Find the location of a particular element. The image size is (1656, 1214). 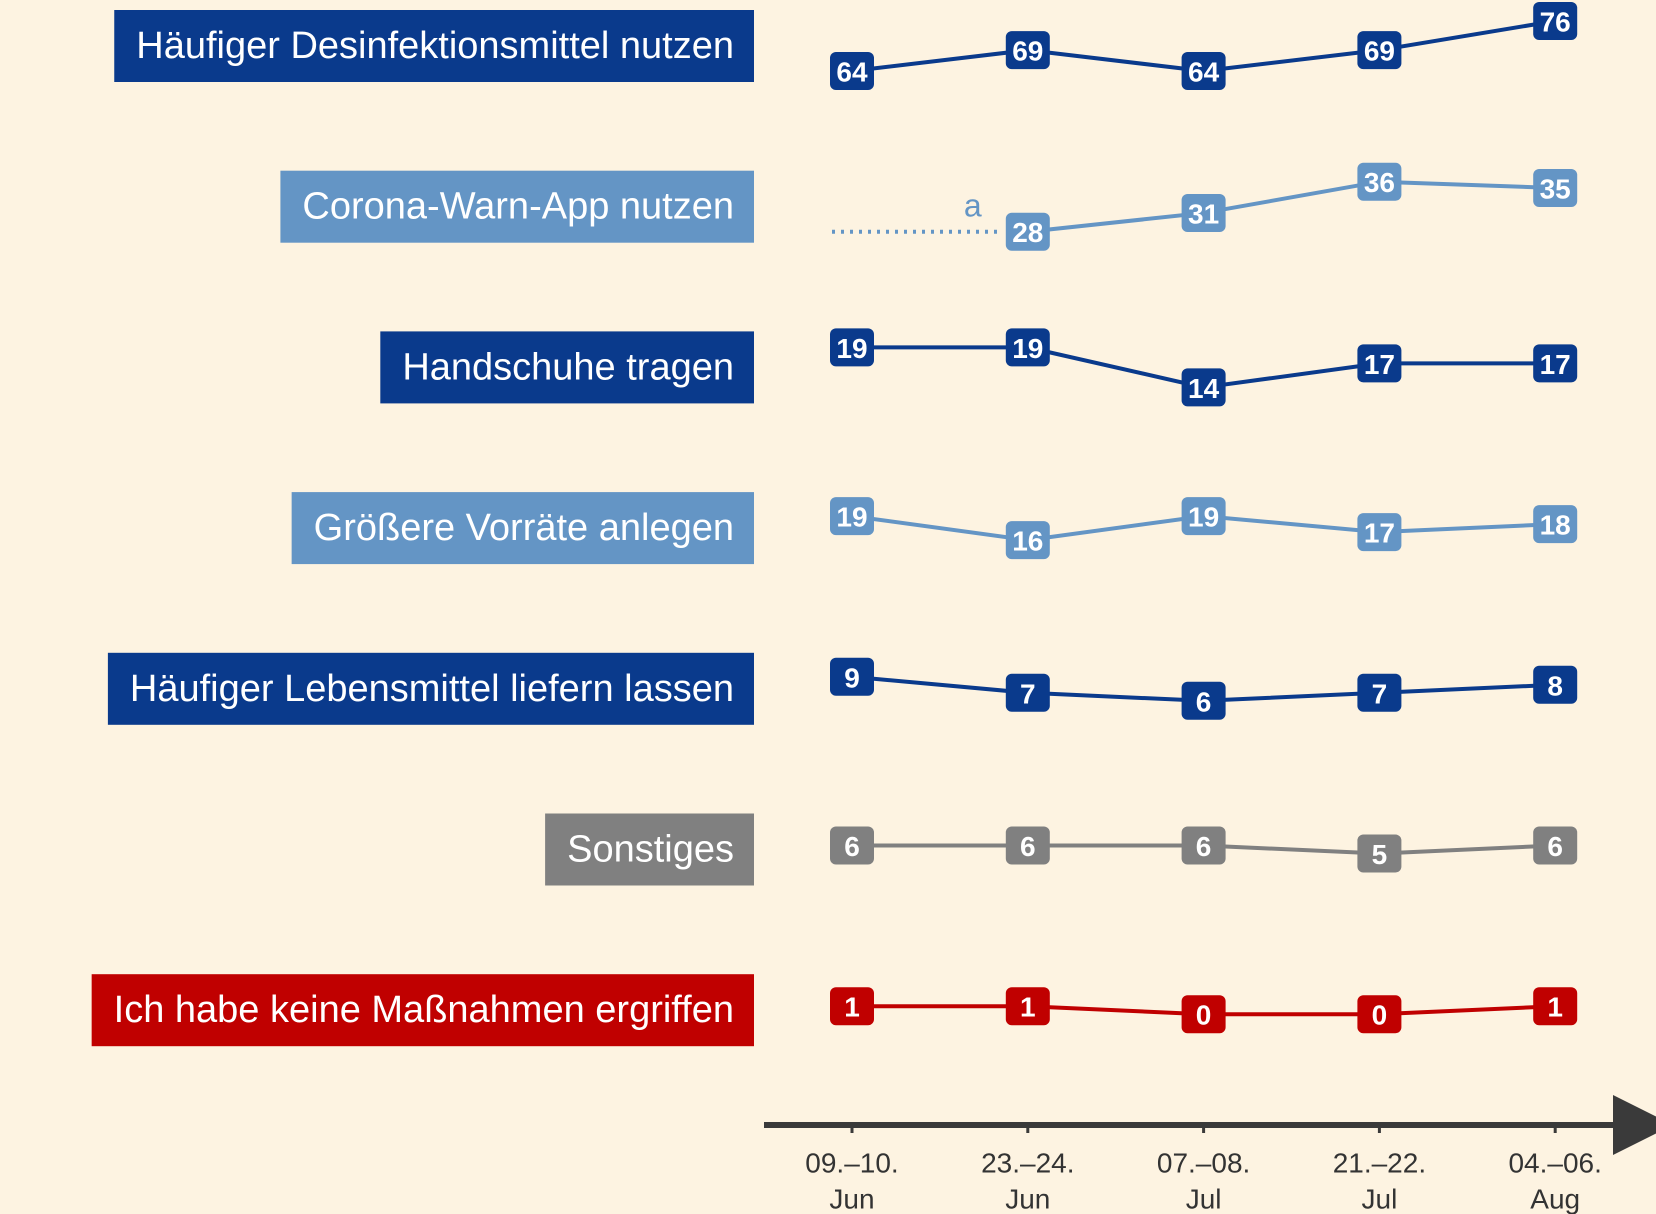

series-label: Häufiger Lebensmittel liefern lassen is located at coordinates (432, 689).